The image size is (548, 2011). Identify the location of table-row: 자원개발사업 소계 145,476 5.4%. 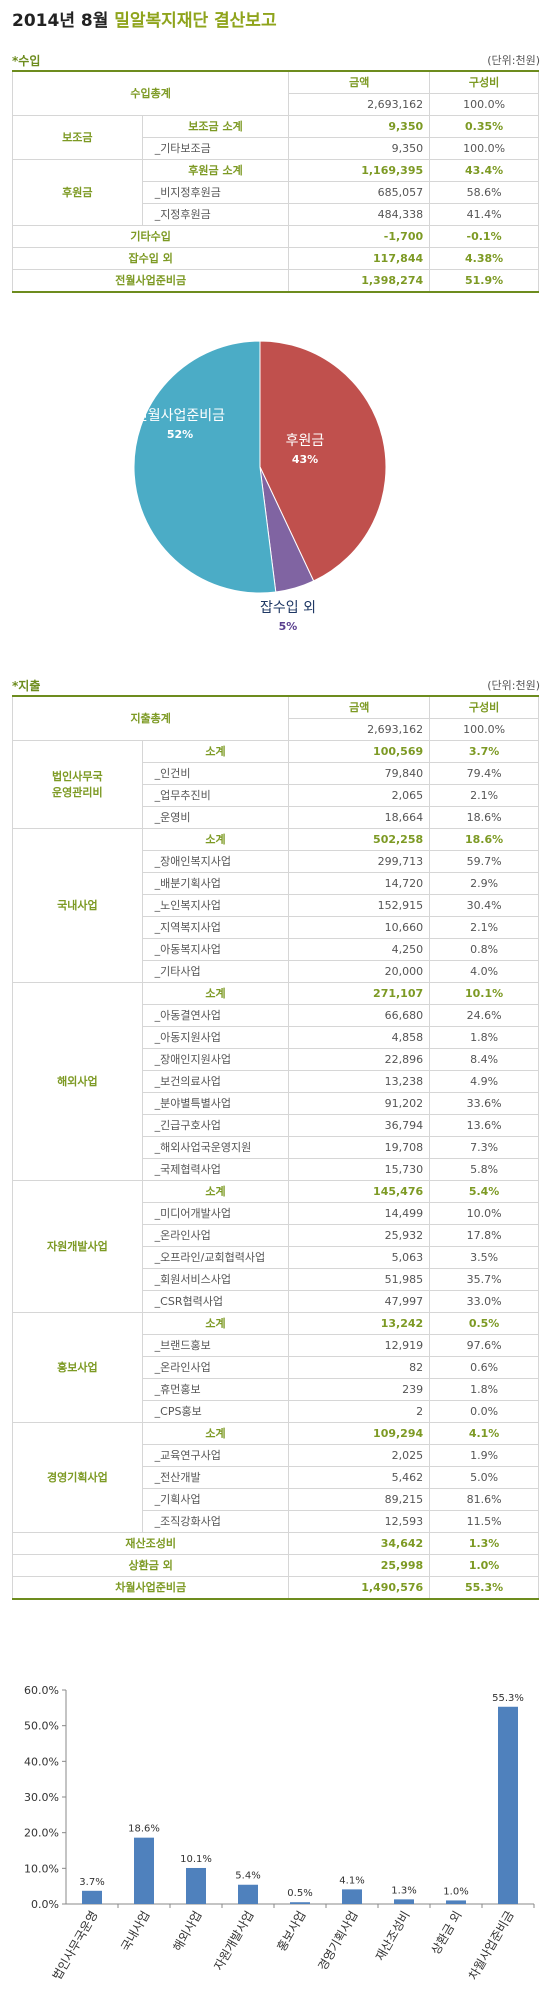
(275, 1246).